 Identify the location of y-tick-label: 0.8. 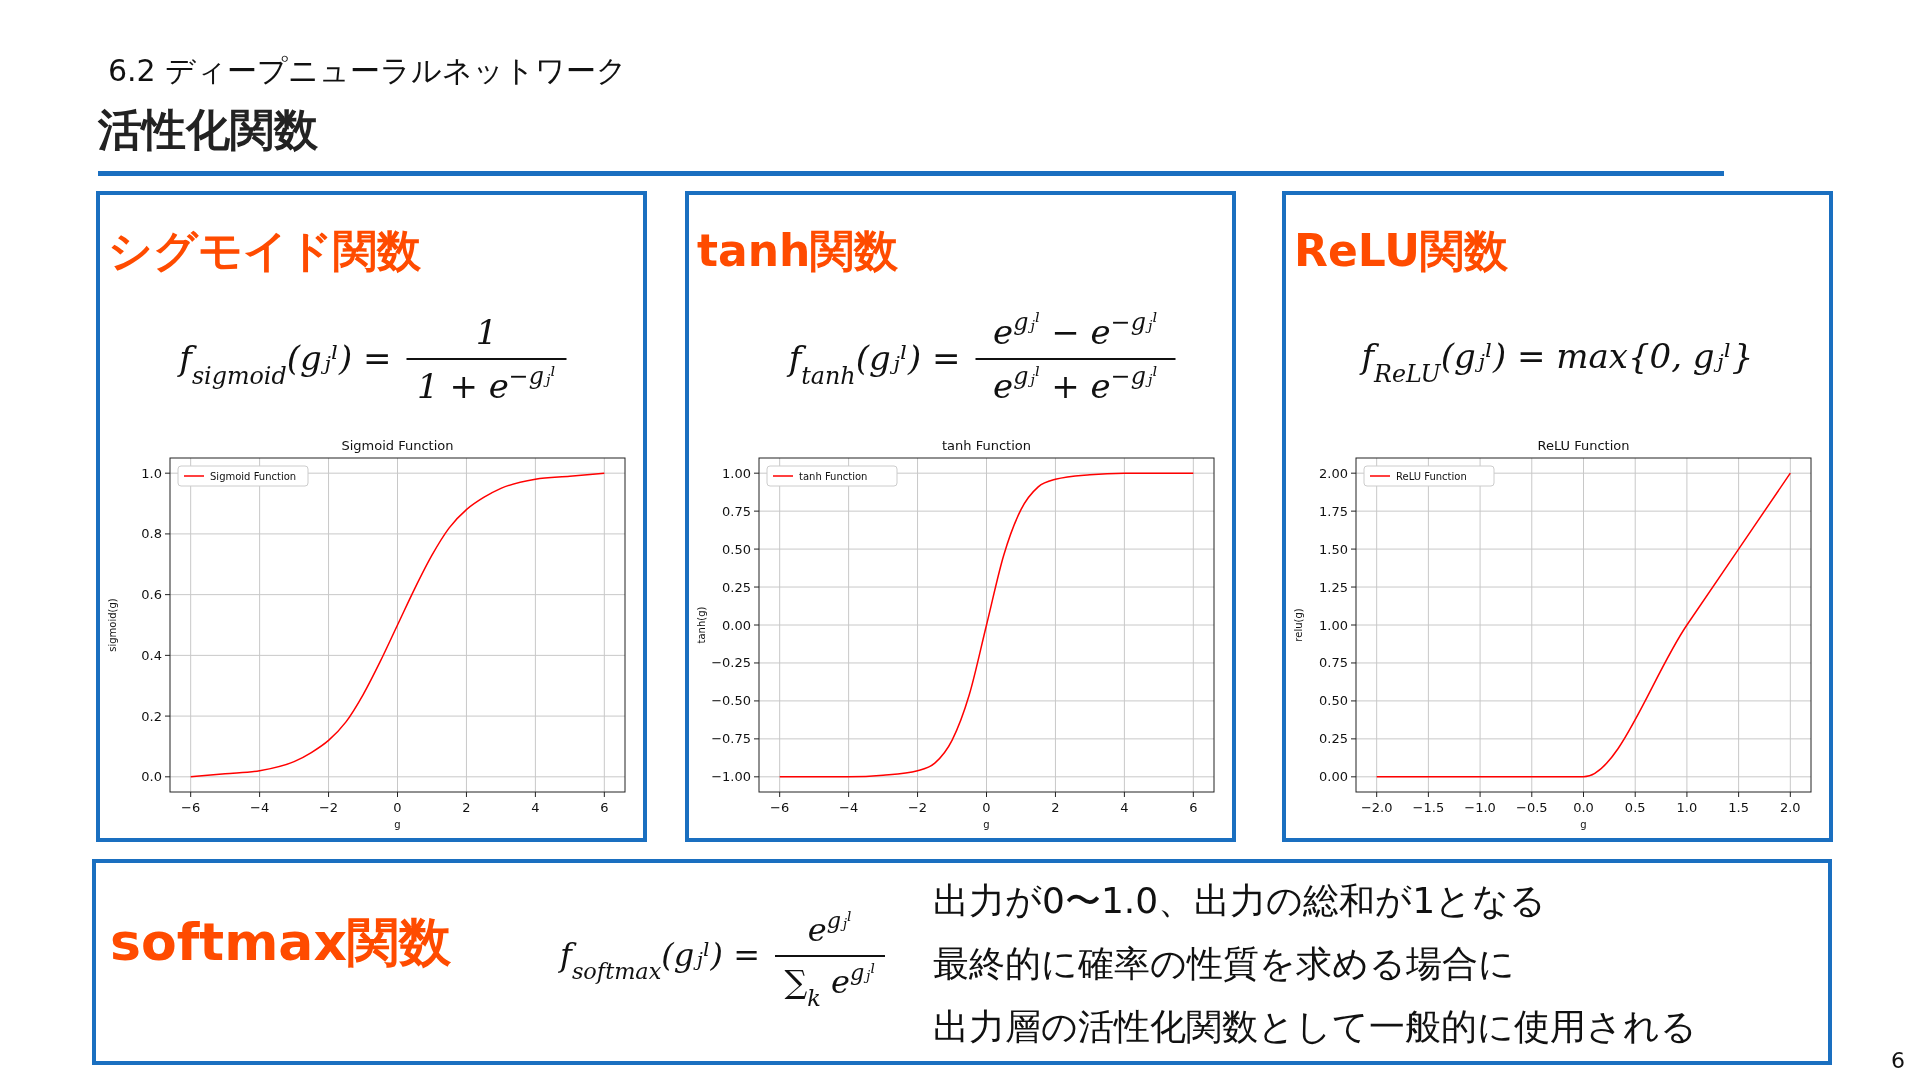
(151, 534).